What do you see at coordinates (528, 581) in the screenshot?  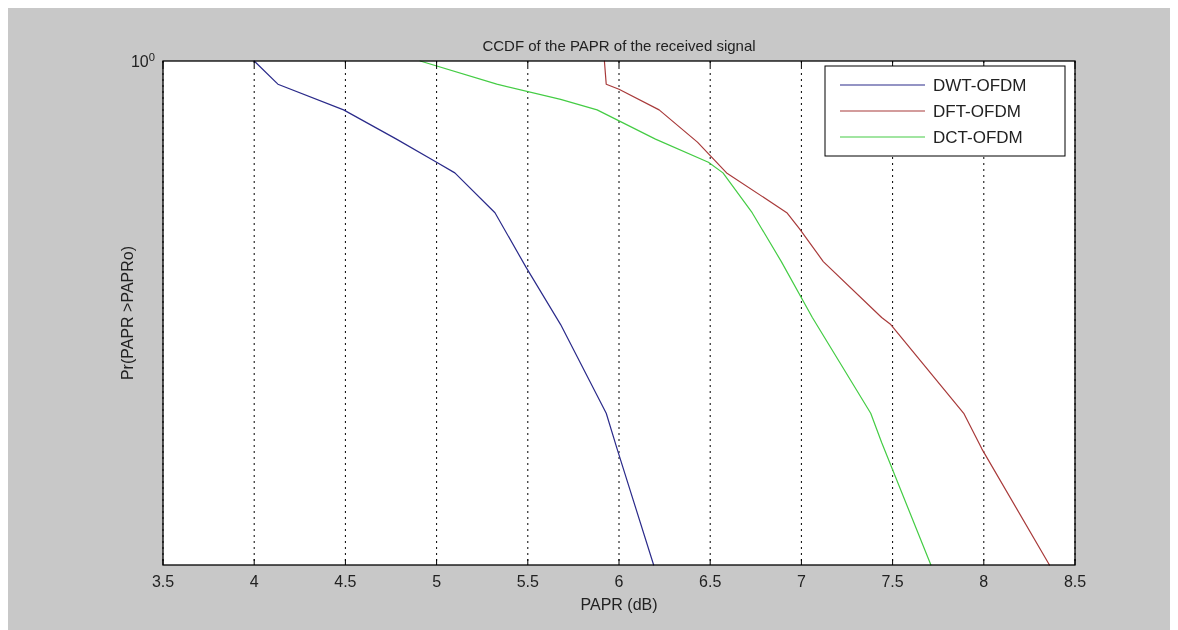 I see `x-tick-label: 5.5` at bounding box center [528, 581].